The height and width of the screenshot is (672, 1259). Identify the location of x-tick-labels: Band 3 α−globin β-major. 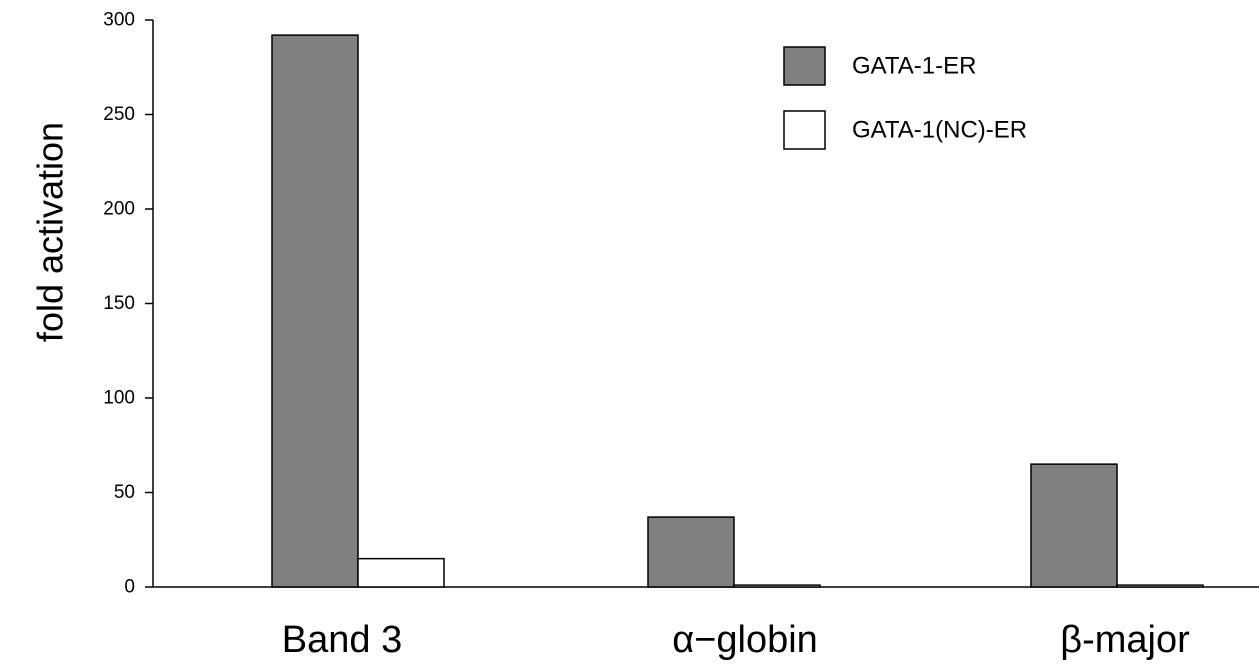
(736, 640).